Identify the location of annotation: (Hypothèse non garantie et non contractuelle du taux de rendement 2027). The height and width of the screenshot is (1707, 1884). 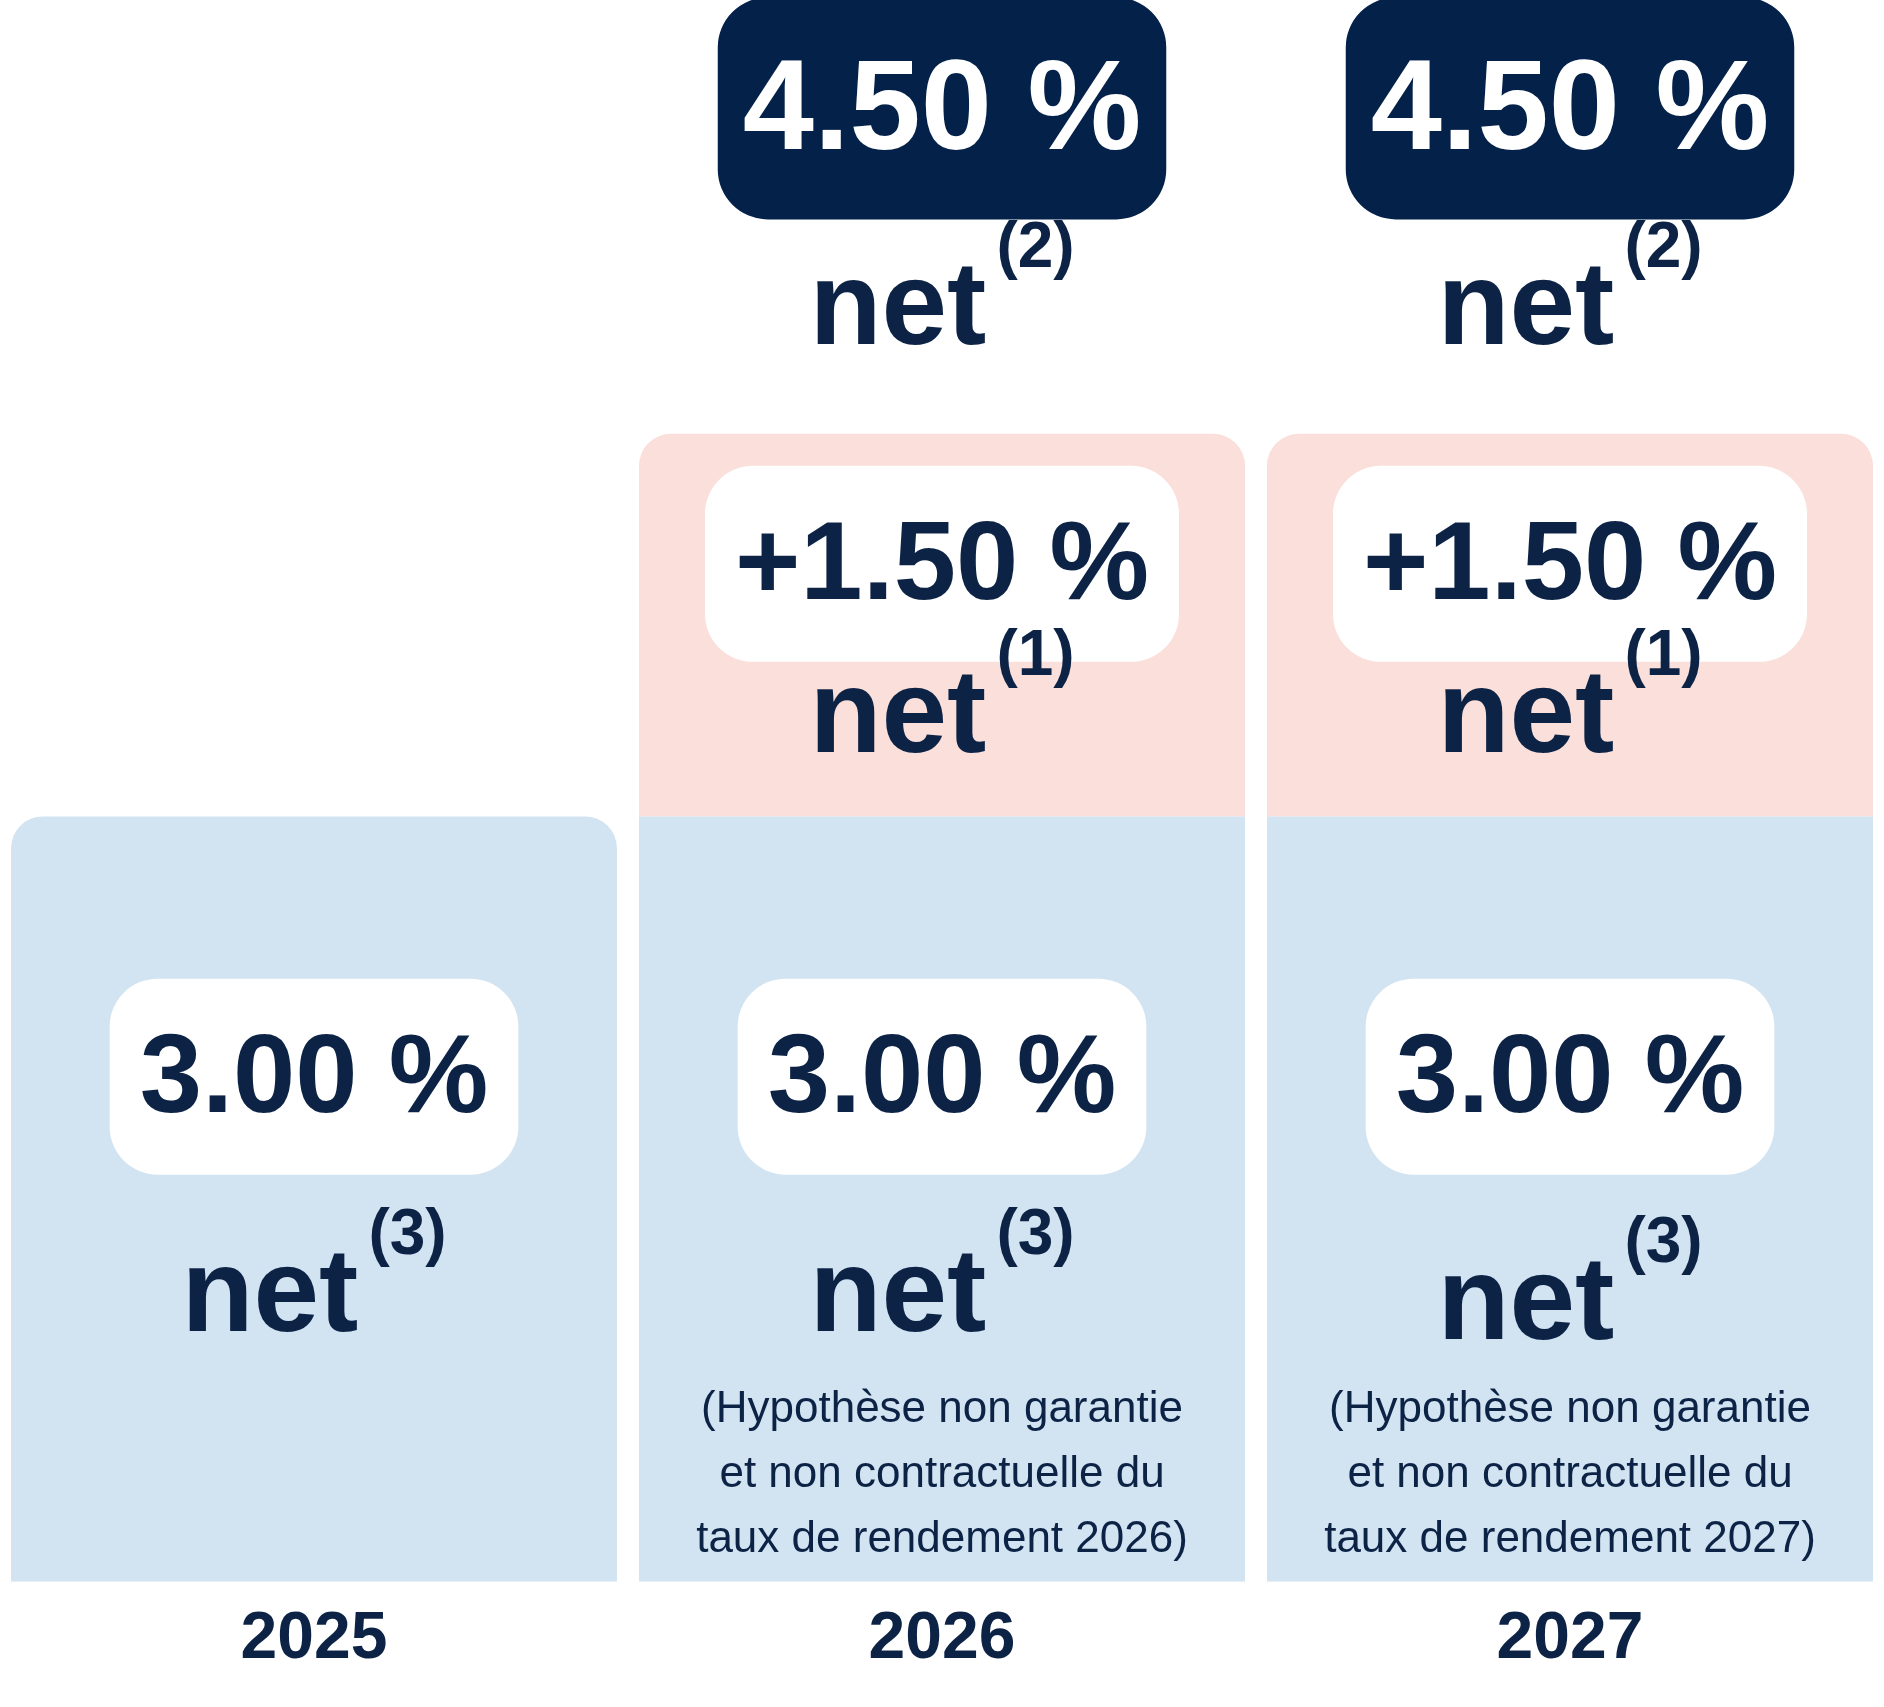
(1570, 1471).